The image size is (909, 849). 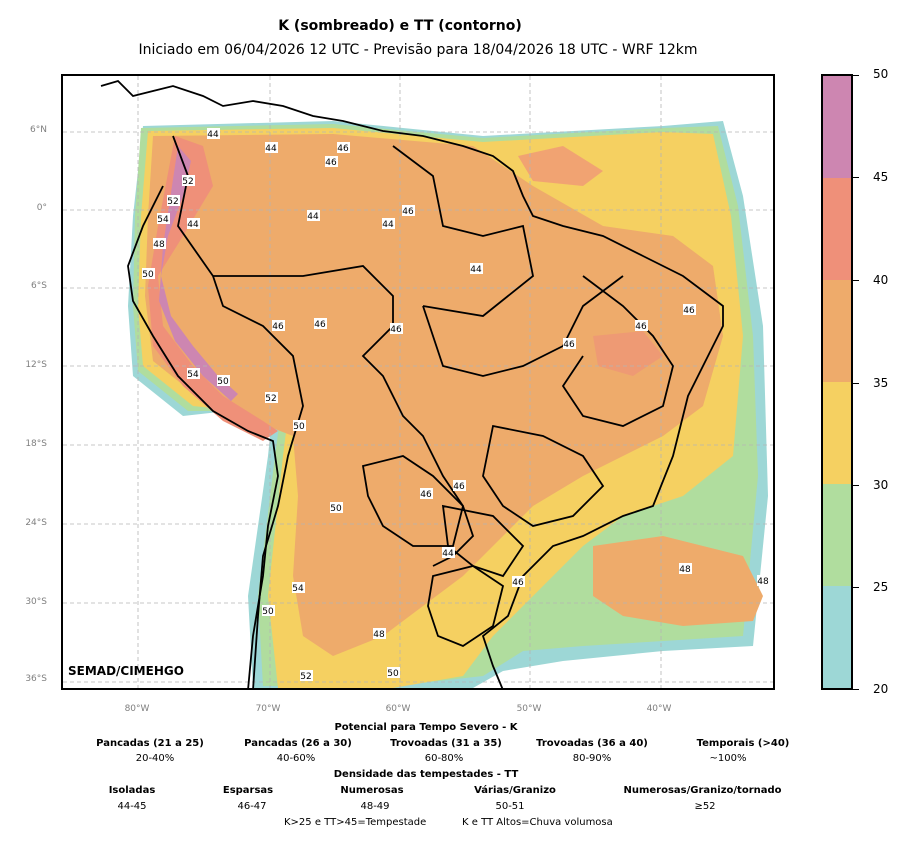 What do you see at coordinates (881, 74) in the screenshot?
I see `colorbar-label: 50` at bounding box center [881, 74].